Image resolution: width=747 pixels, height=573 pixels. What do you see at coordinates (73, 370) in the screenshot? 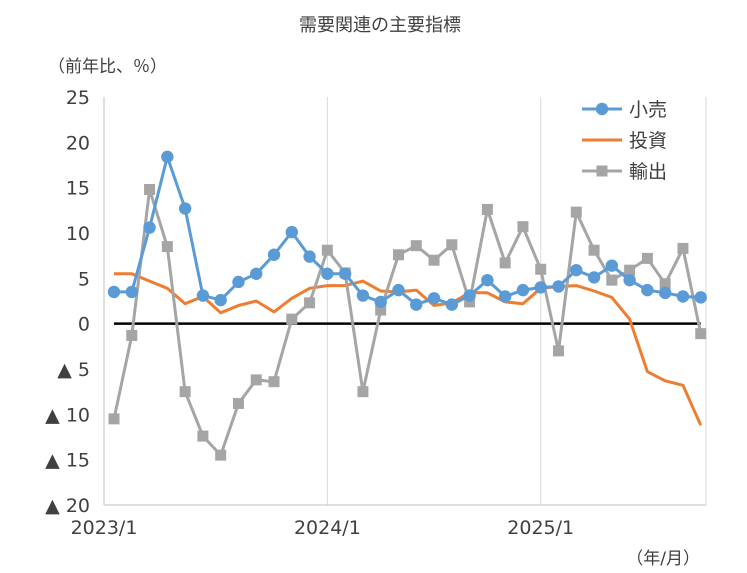
I see `y-tick-label: ▲ 5` at bounding box center [73, 370].